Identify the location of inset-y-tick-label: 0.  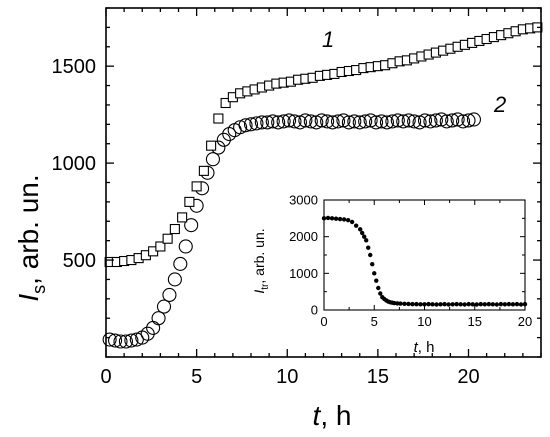
(314, 310).